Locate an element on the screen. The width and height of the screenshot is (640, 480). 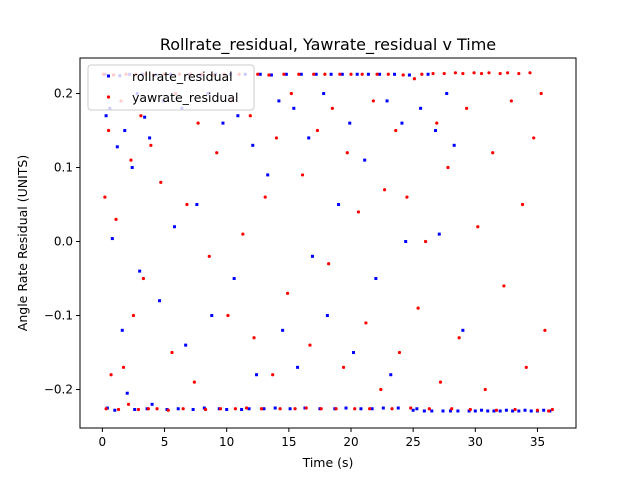
y-tick-label: 0.1 is located at coordinates (63, 168).